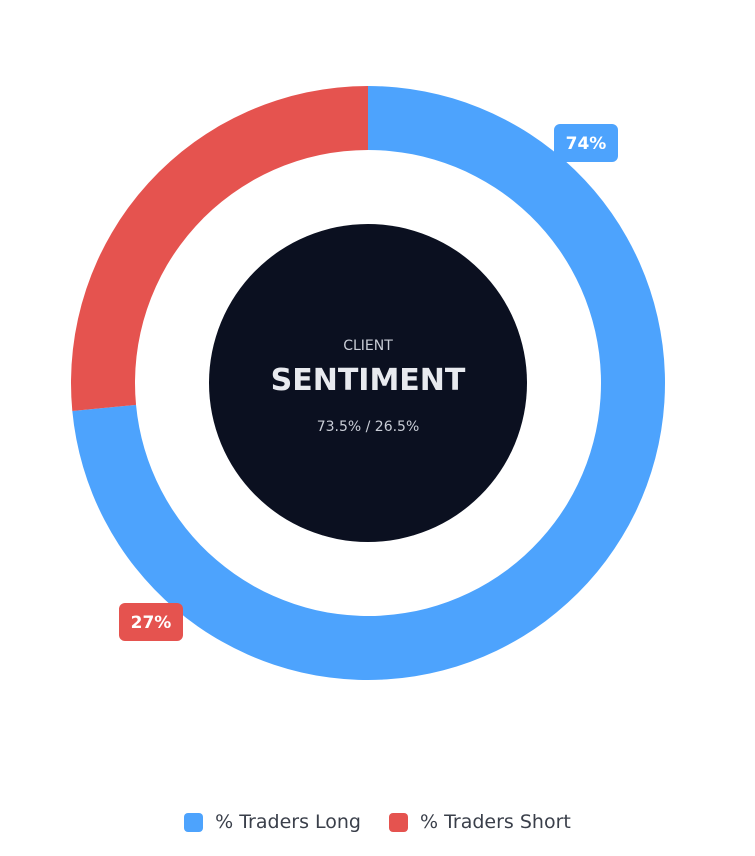 The image size is (755, 856). Describe the element at coordinates (398, 822) in the screenshot. I see `legend-swatch-short` at that location.